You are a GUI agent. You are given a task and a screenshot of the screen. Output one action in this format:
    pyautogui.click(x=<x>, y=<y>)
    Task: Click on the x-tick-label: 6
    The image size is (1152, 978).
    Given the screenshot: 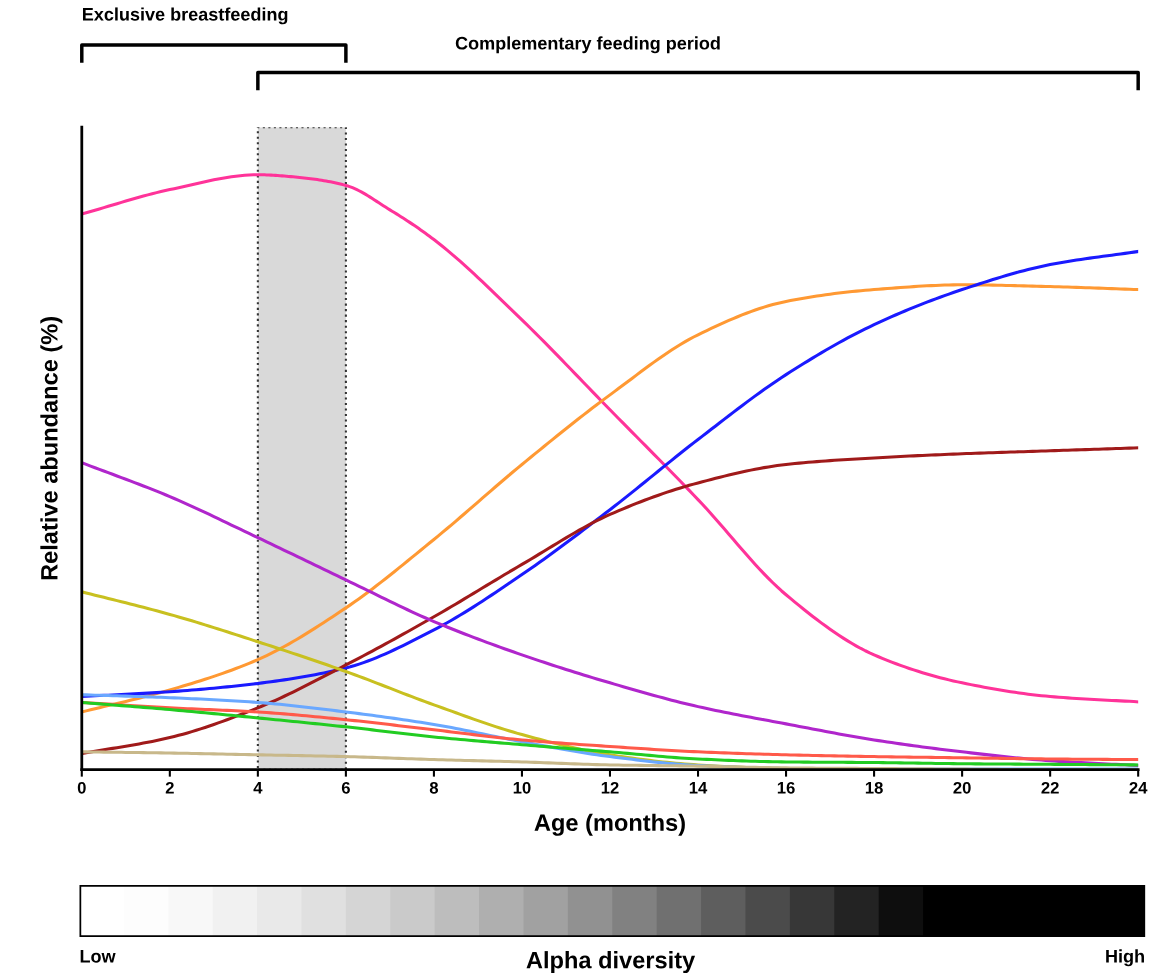 What is the action you would take?
    pyautogui.click(x=345, y=787)
    